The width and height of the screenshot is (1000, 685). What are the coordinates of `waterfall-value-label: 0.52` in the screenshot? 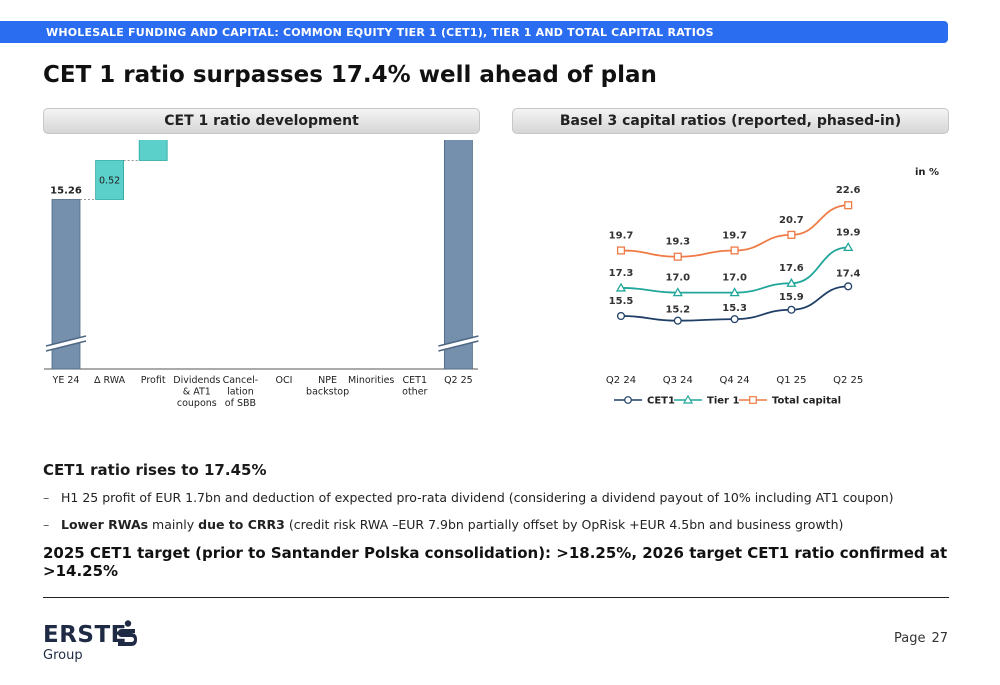 It's located at (109, 181).